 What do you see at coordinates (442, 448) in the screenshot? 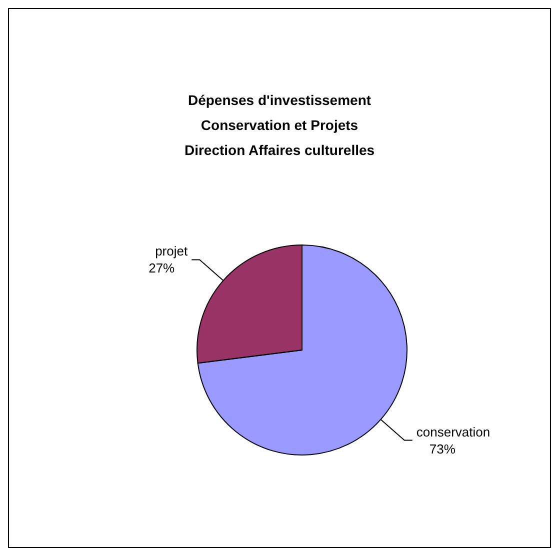
I see `data-label: 73%` at bounding box center [442, 448].